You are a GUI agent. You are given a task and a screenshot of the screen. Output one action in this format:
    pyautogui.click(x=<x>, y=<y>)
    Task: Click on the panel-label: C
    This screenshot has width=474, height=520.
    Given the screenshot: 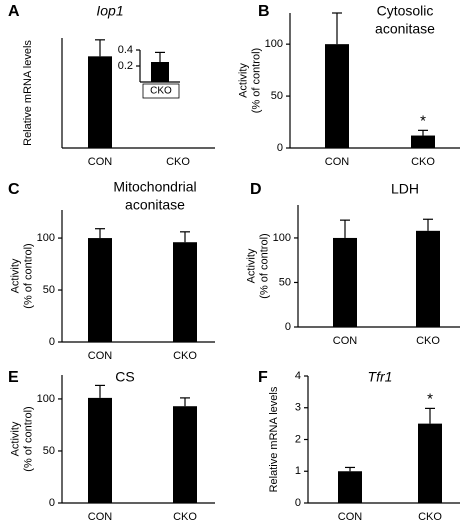 What is the action you would take?
    pyautogui.click(x=14, y=189)
    